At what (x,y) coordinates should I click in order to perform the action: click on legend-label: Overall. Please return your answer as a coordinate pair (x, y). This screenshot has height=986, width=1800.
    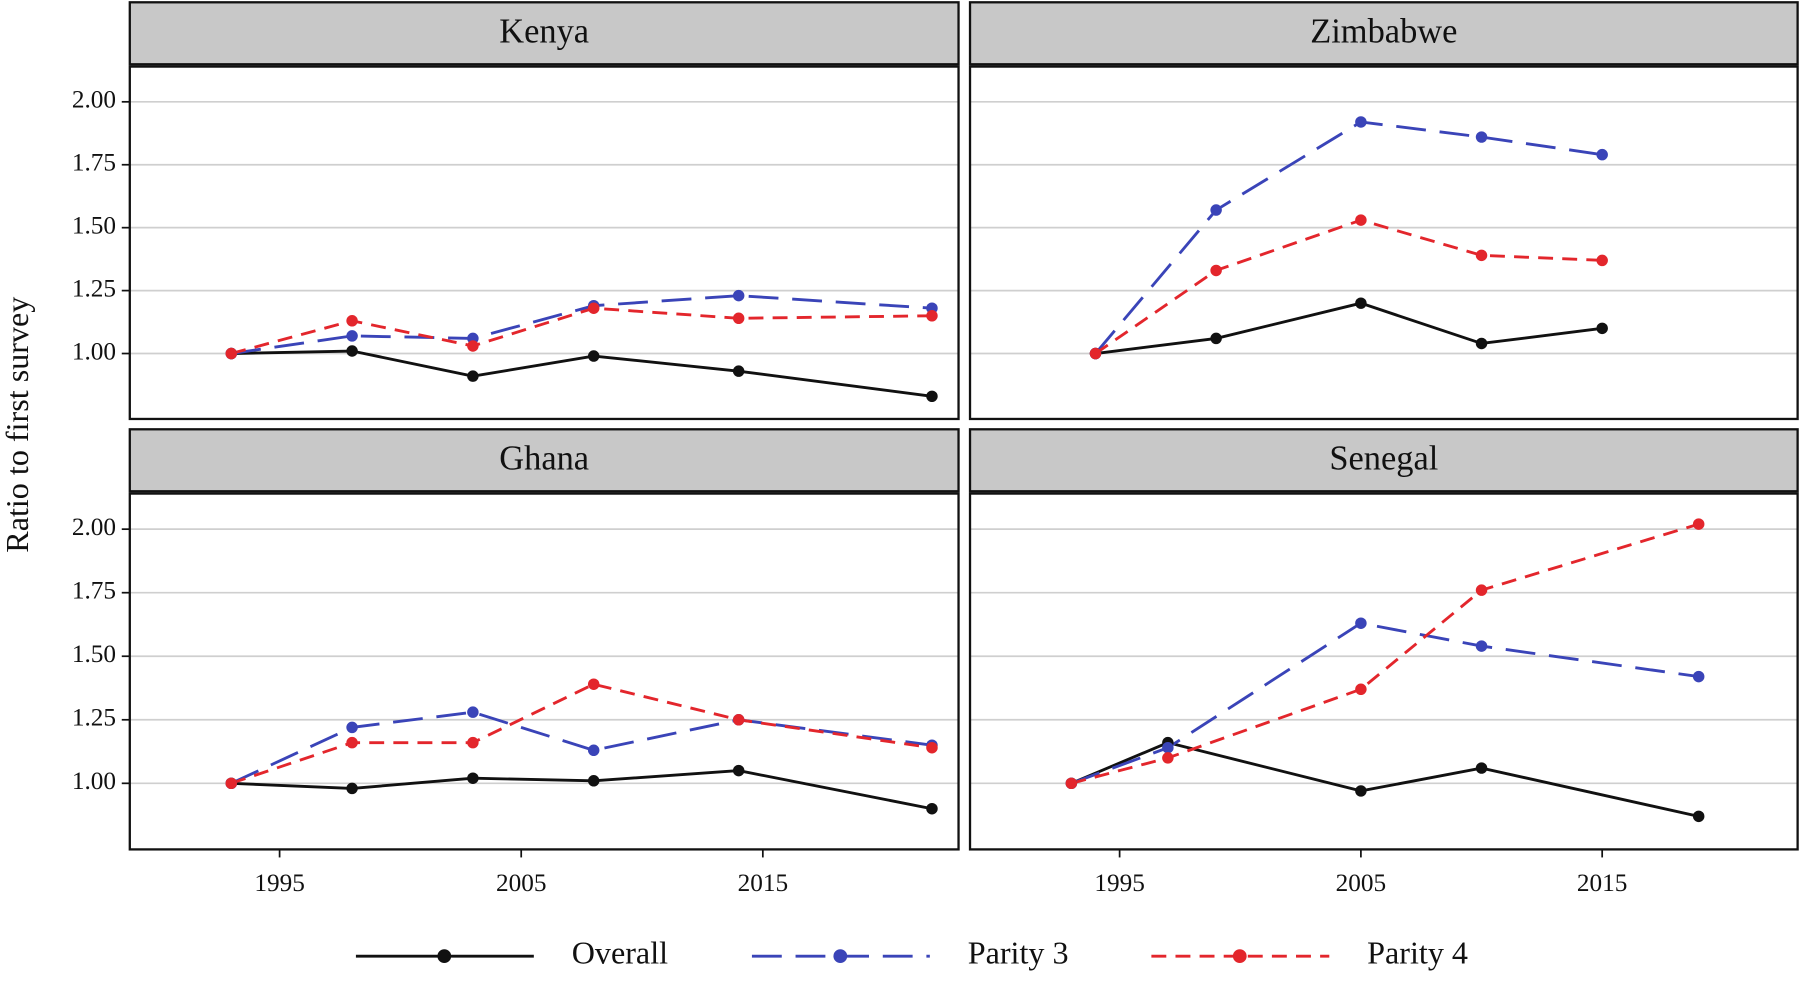
    Looking at the image, I should click on (620, 953).